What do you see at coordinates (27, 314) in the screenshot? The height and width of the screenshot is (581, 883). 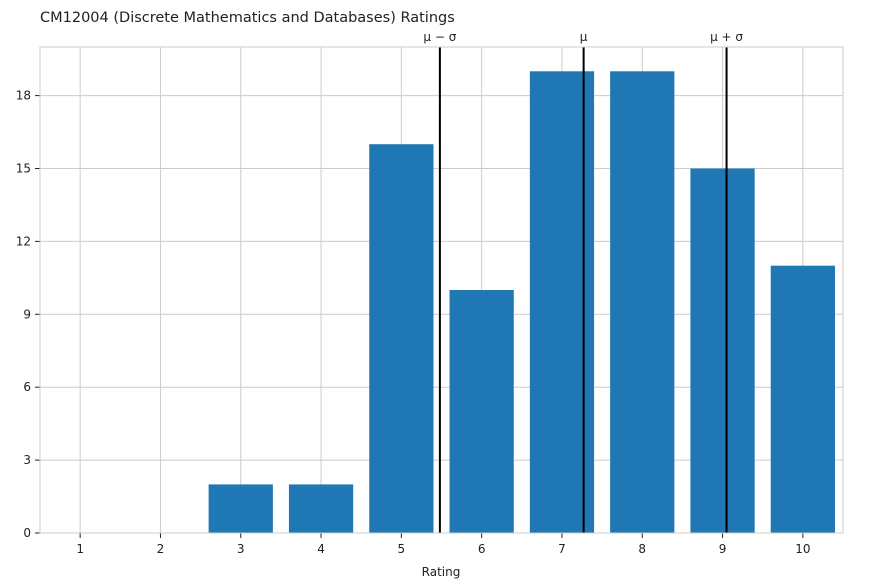 I see `y-tick-label: 9` at bounding box center [27, 314].